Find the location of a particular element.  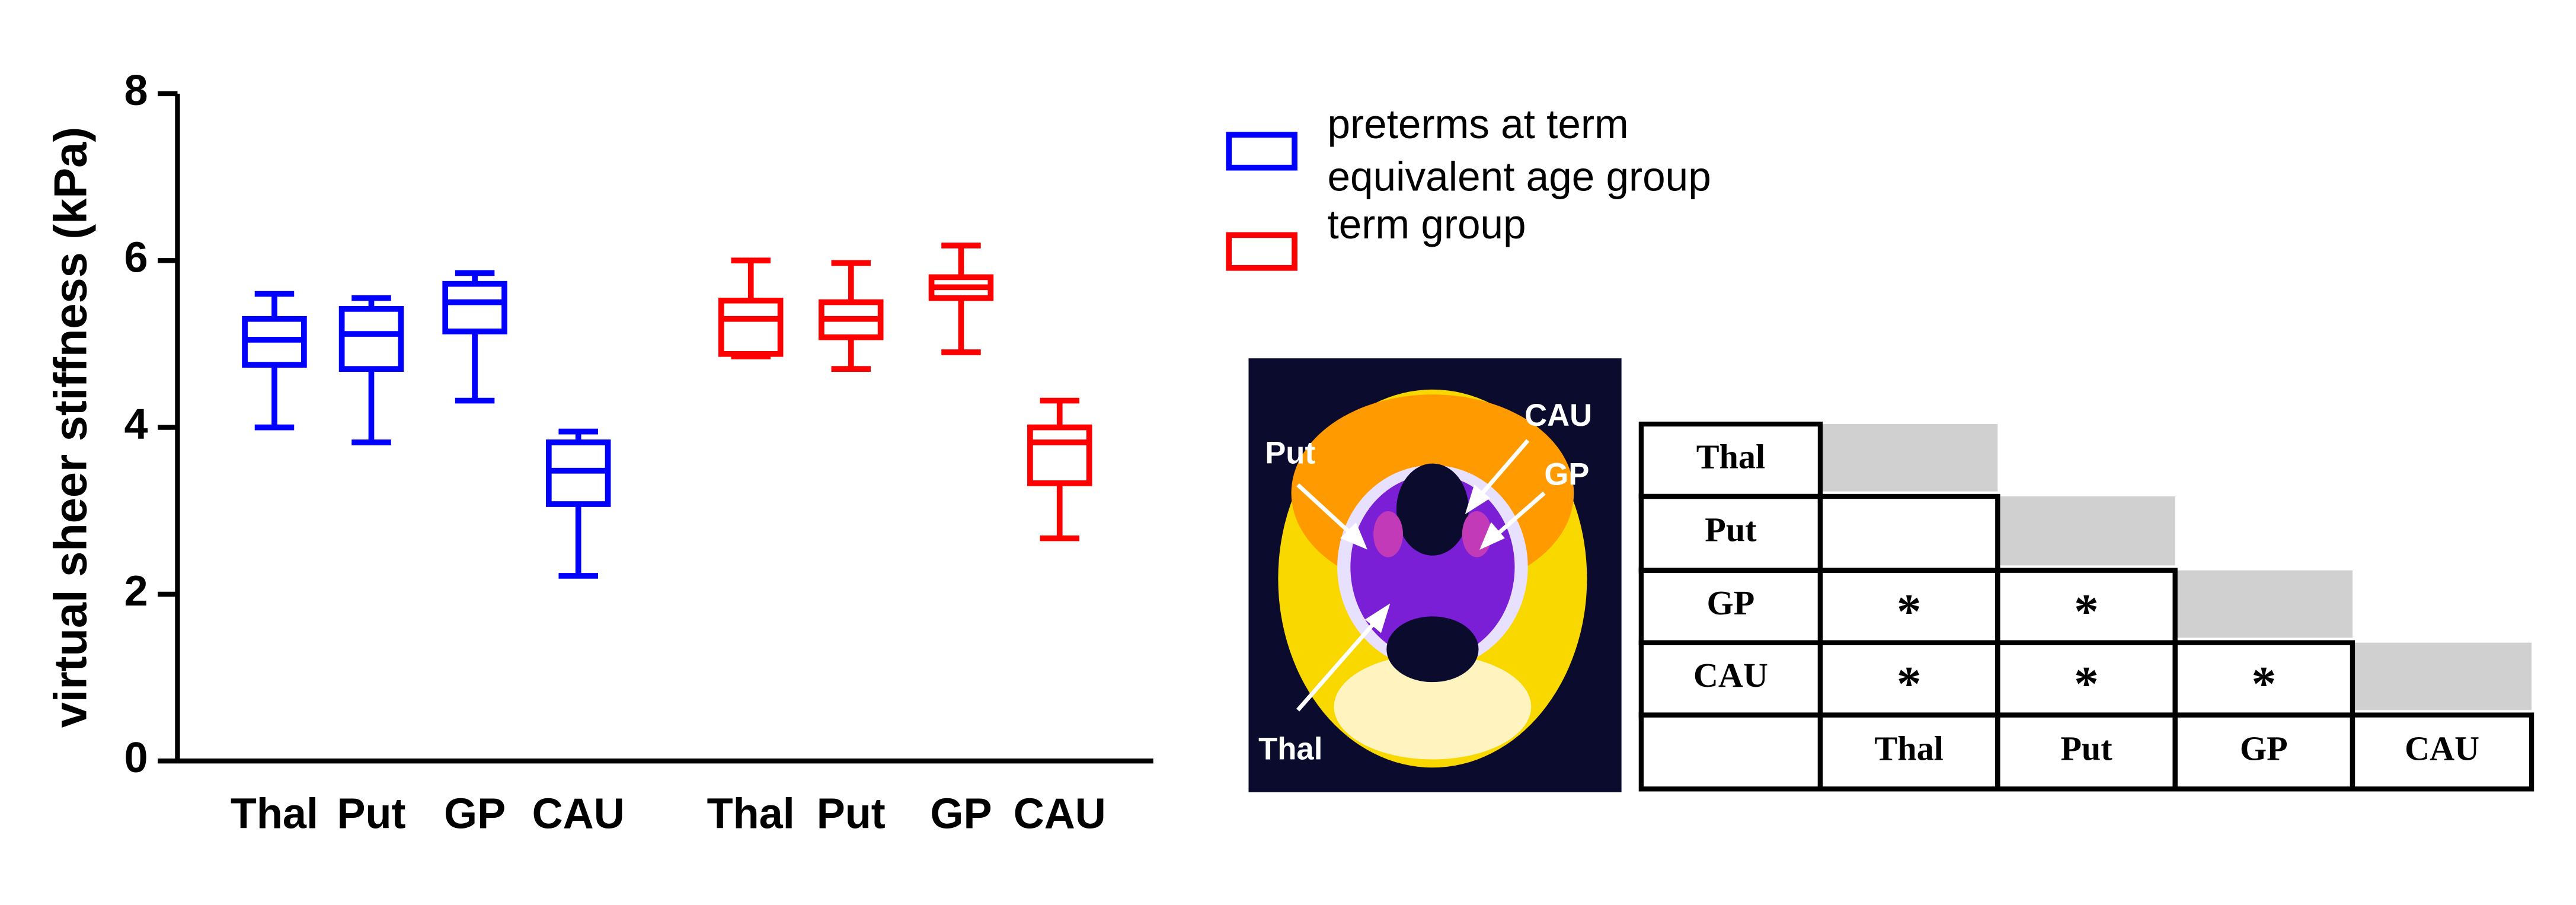

region-label: Thal is located at coordinates (1290, 748).